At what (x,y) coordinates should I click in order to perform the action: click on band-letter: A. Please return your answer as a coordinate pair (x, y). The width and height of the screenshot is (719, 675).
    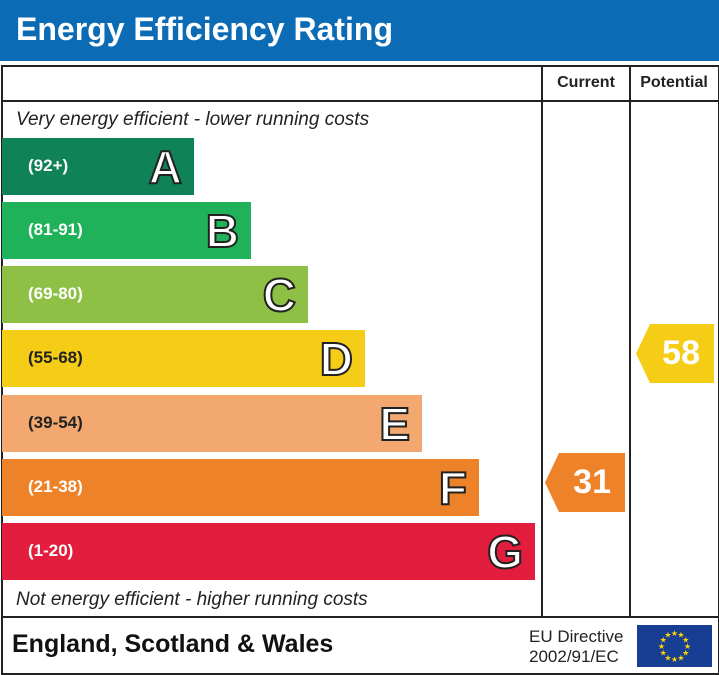
    Looking at the image, I should click on (165, 167).